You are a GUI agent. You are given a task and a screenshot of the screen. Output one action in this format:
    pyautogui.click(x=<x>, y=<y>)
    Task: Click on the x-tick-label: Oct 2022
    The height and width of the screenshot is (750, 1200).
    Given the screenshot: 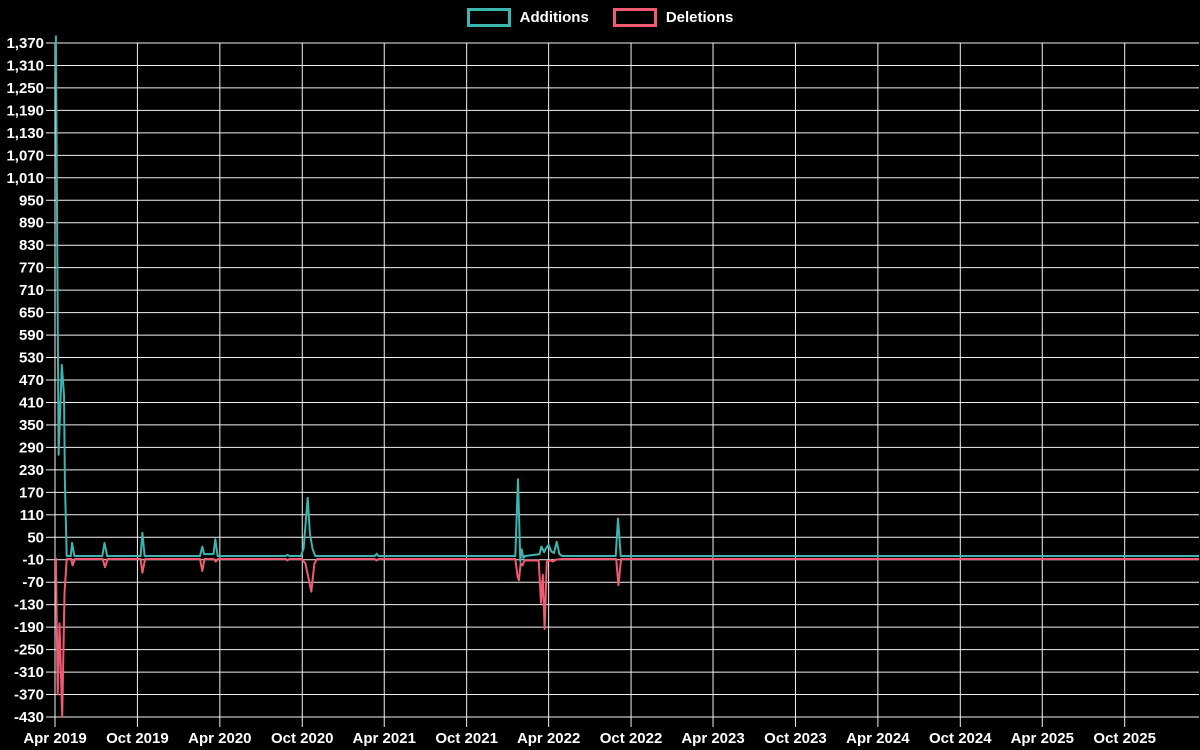 What is the action you would take?
    pyautogui.click(x=631, y=738)
    